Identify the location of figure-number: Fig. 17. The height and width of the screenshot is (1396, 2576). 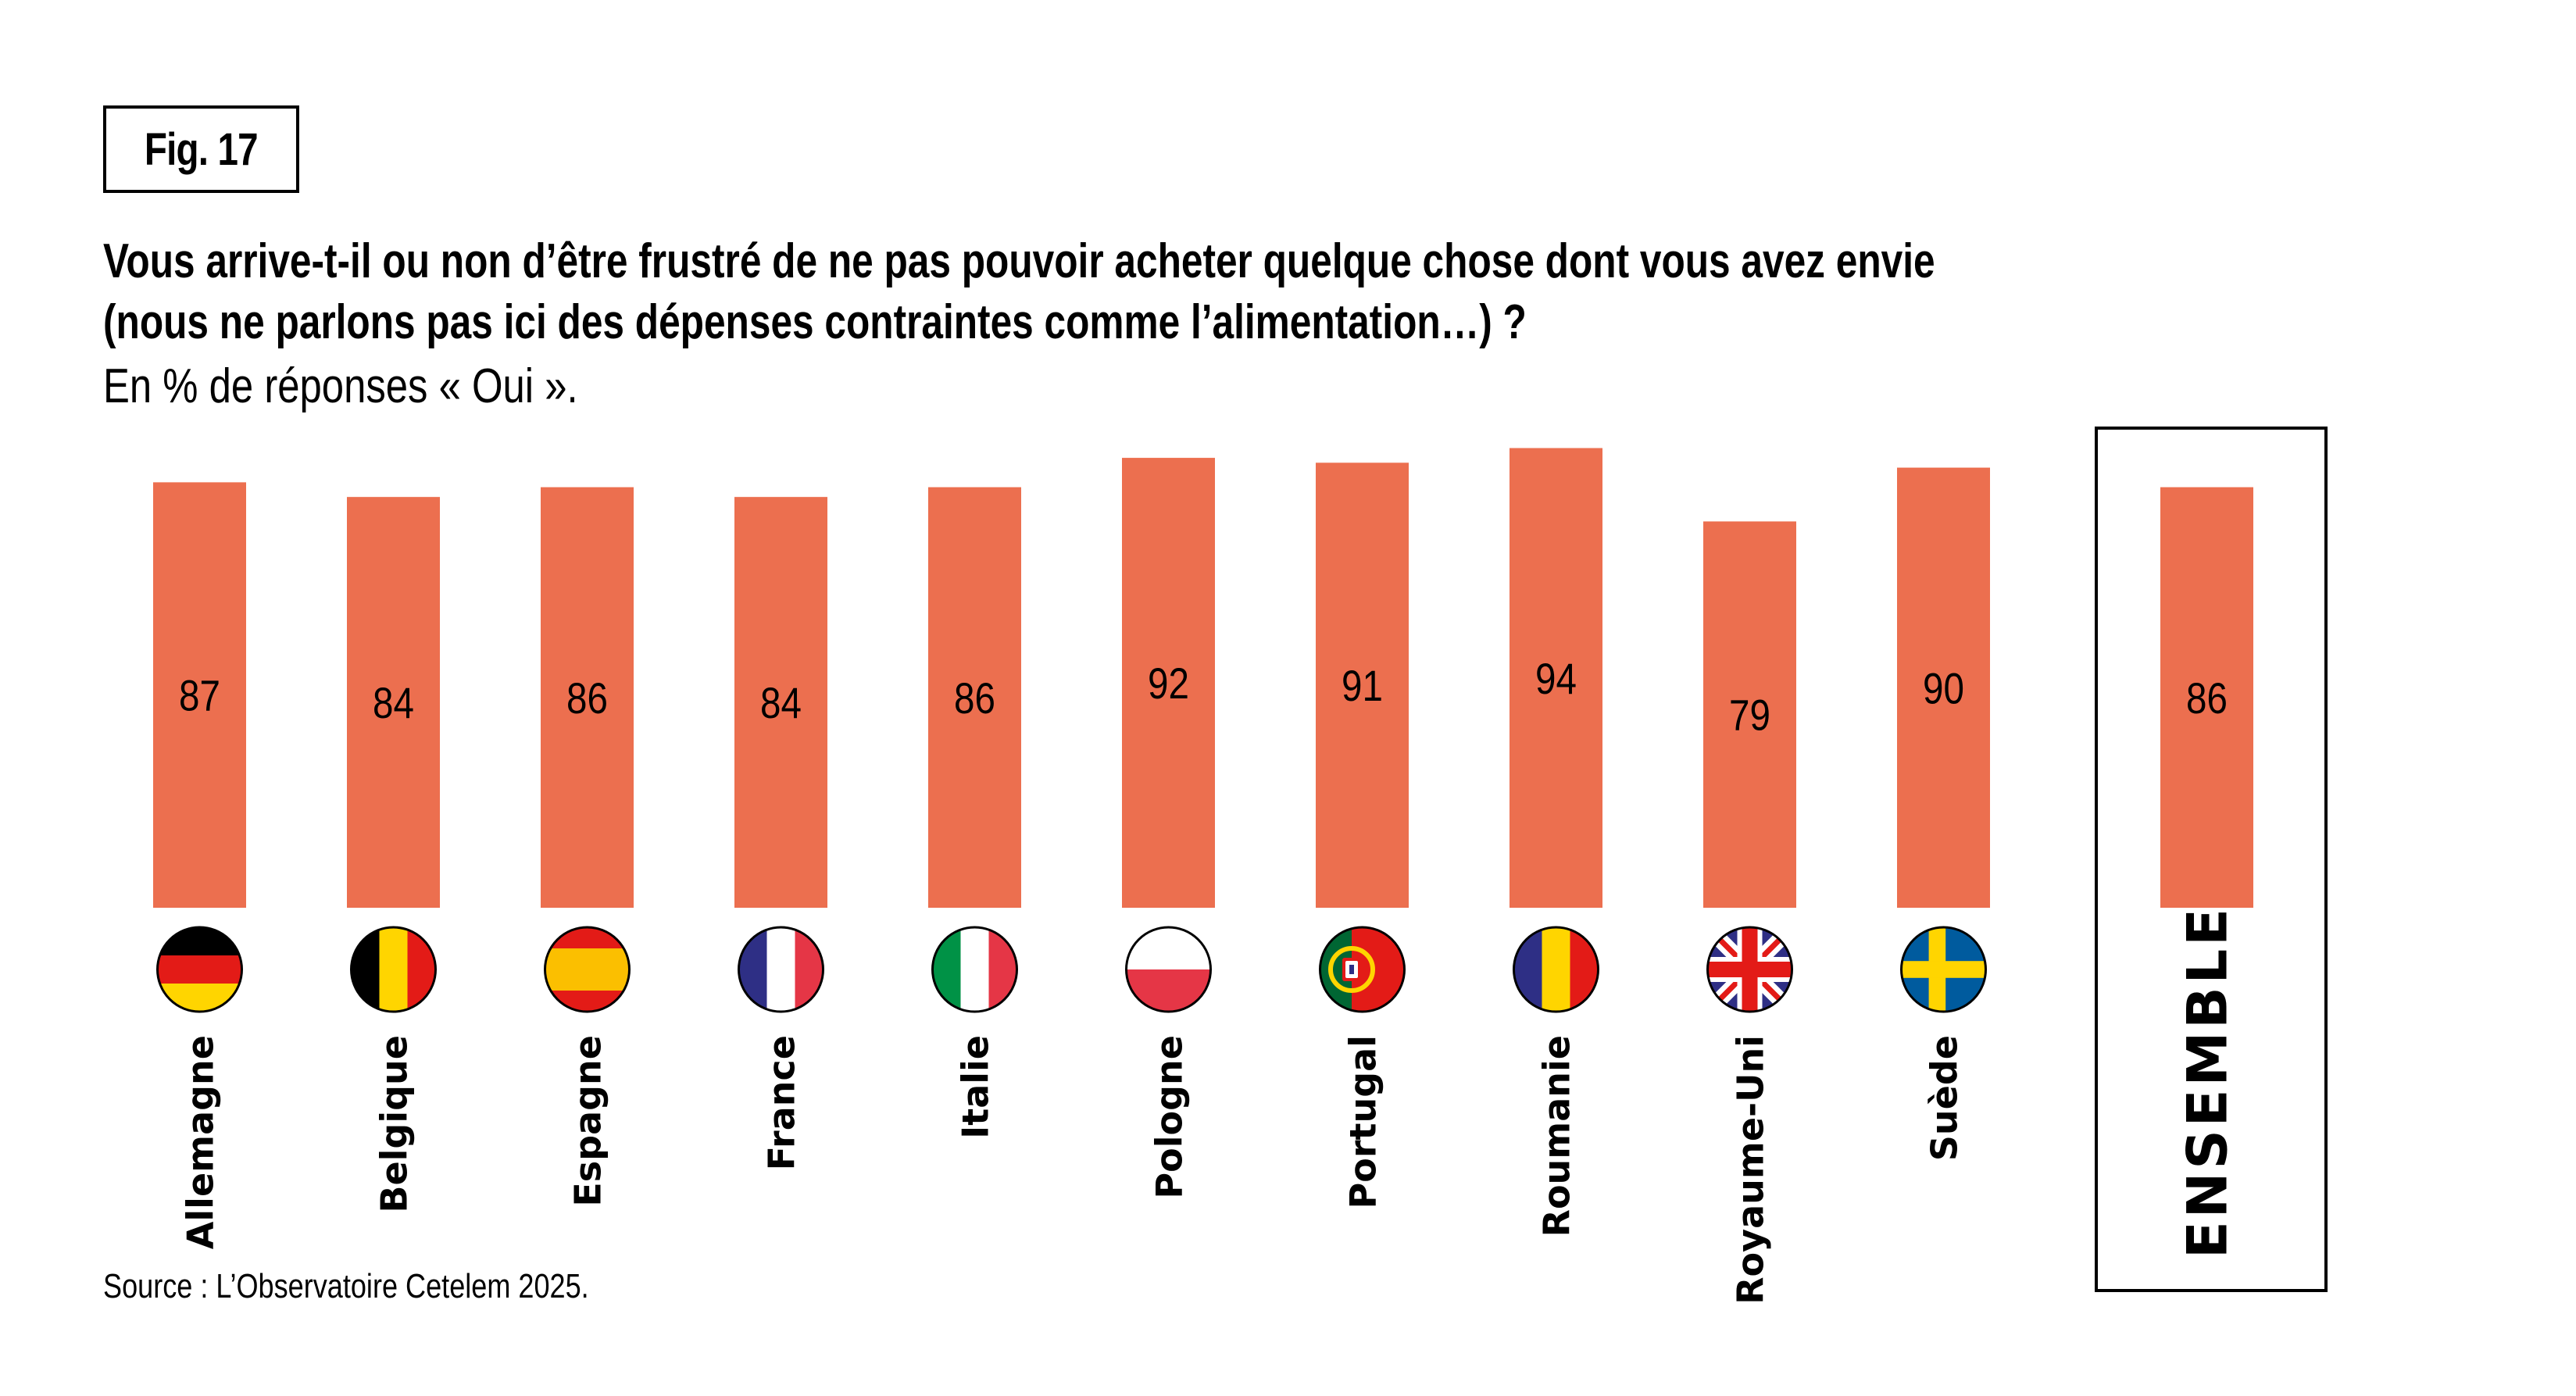
(202, 149).